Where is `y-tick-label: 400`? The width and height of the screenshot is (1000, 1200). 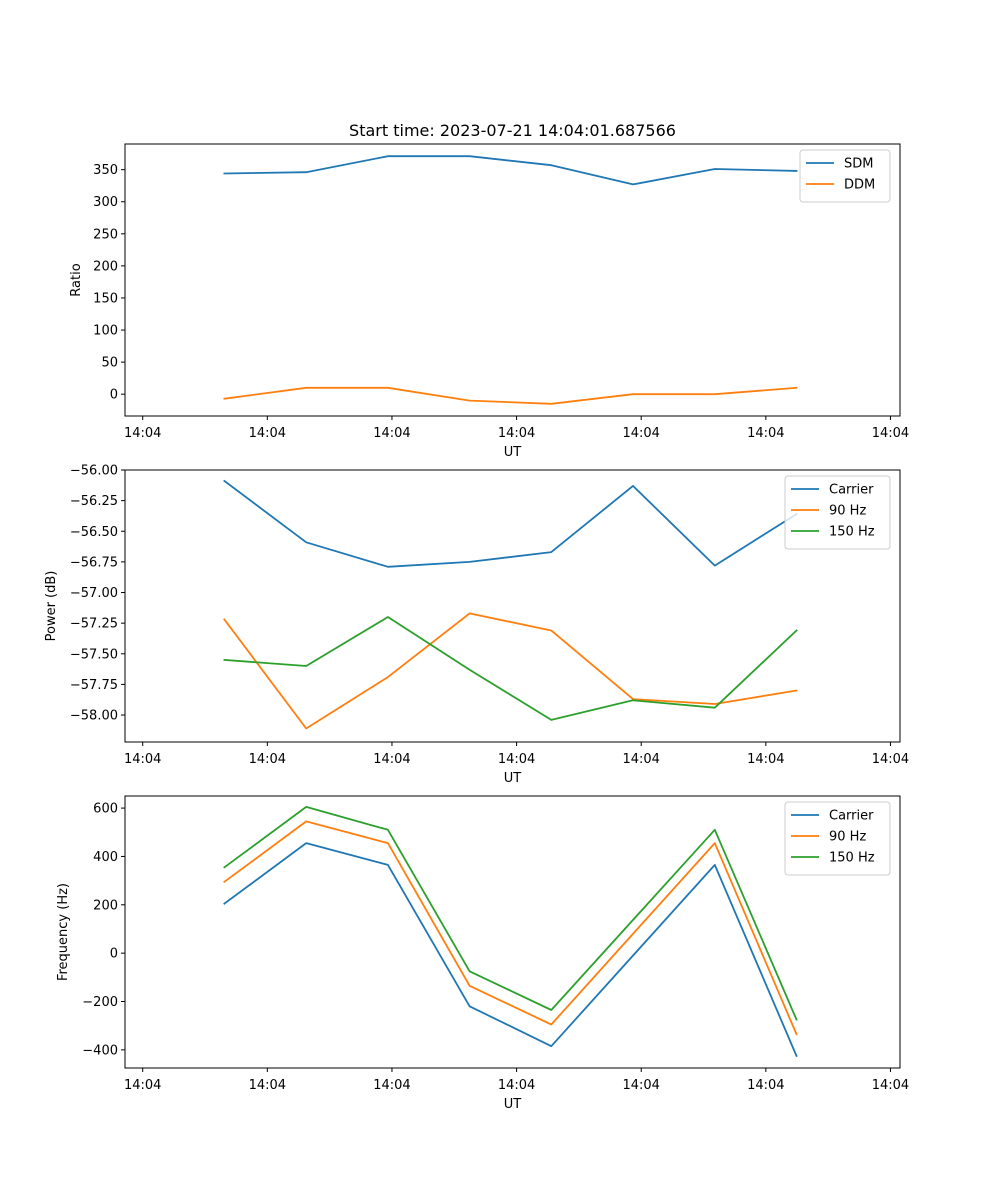
y-tick-label: 400 is located at coordinates (105, 857).